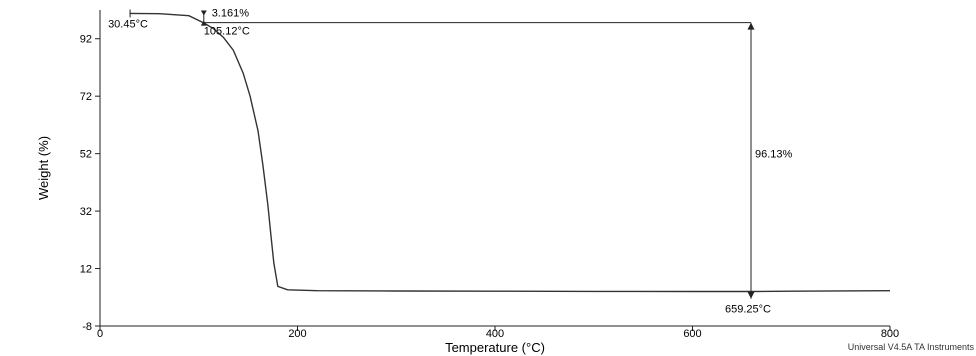  Describe the element at coordinates (748, 310) in the screenshot. I see `final-temp-label: 659.25°C` at that location.